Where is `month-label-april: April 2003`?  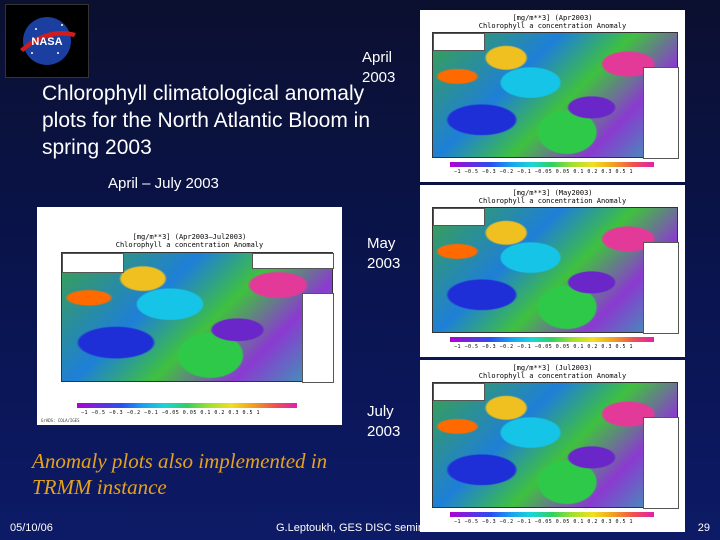
month-label-april: April 2003 is located at coordinates (379, 67).